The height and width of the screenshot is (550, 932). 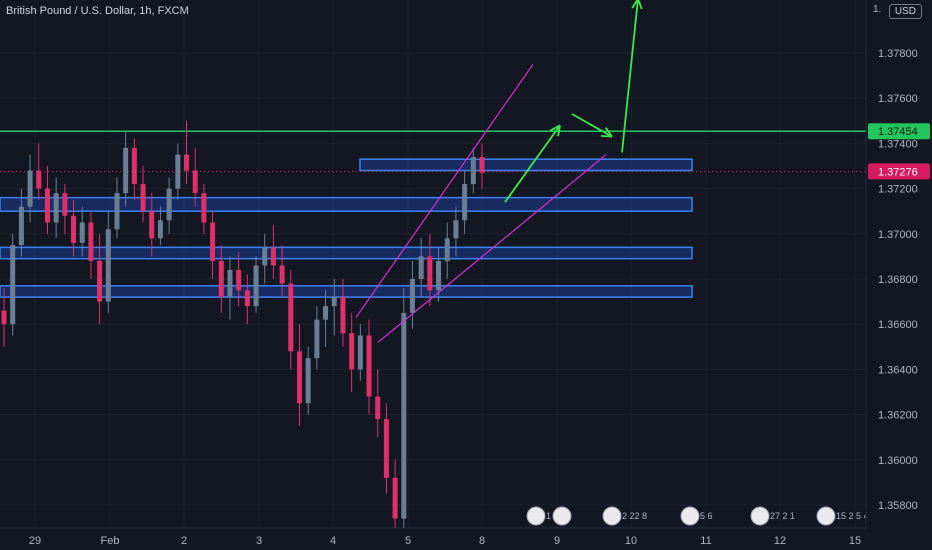 I want to click on price-tick-label: 1.36400, so click(x=898, y=370).